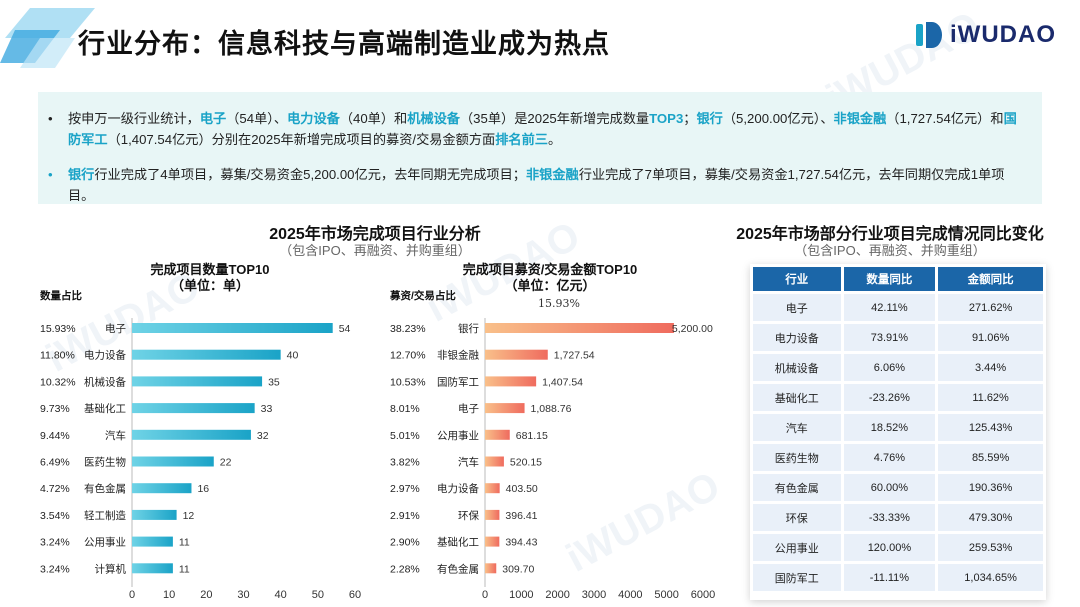 This screenshot has height=607, width=1080. Describe the element at coordinates (990, 337) in the screenshot. I see `table-cell: 91.06%` at that location.